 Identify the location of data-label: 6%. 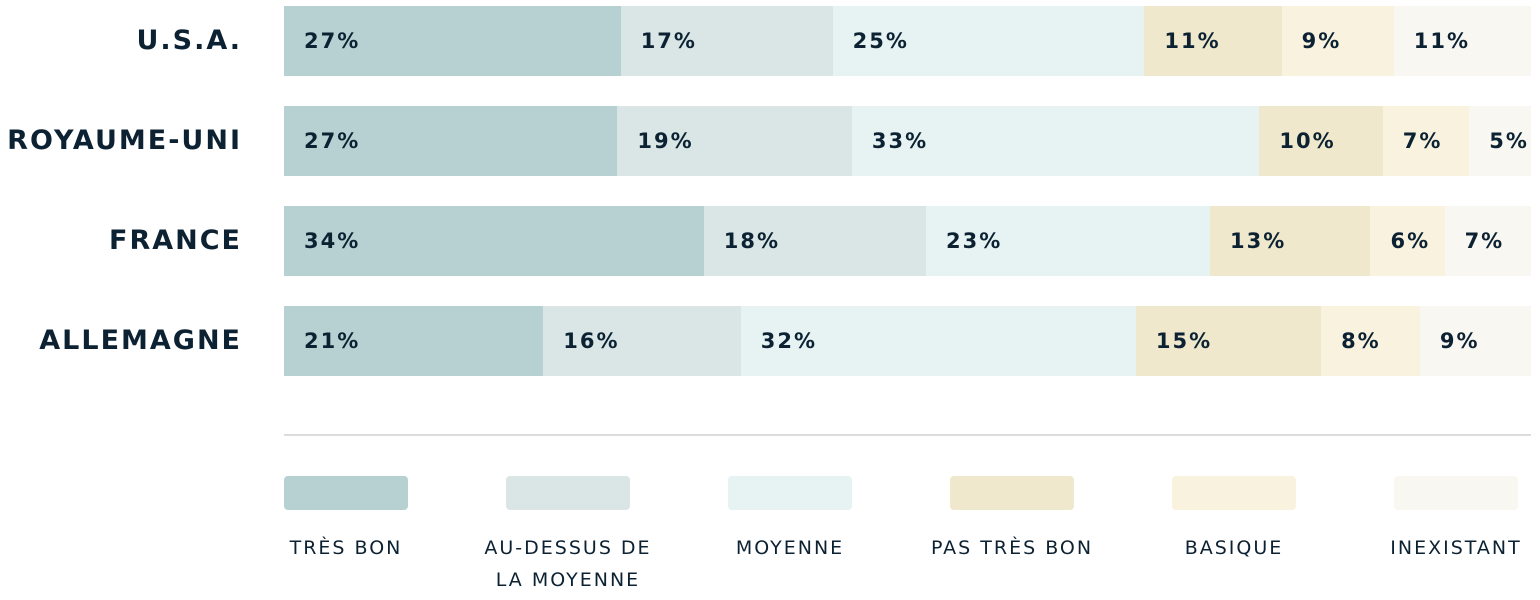
(1410, 241).